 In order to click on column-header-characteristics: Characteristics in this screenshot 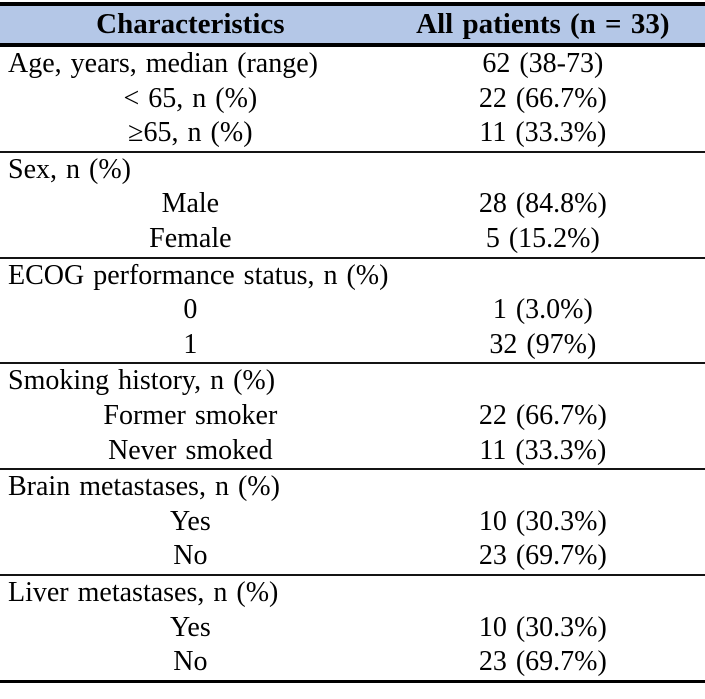, I will do `click(190, 24)`.